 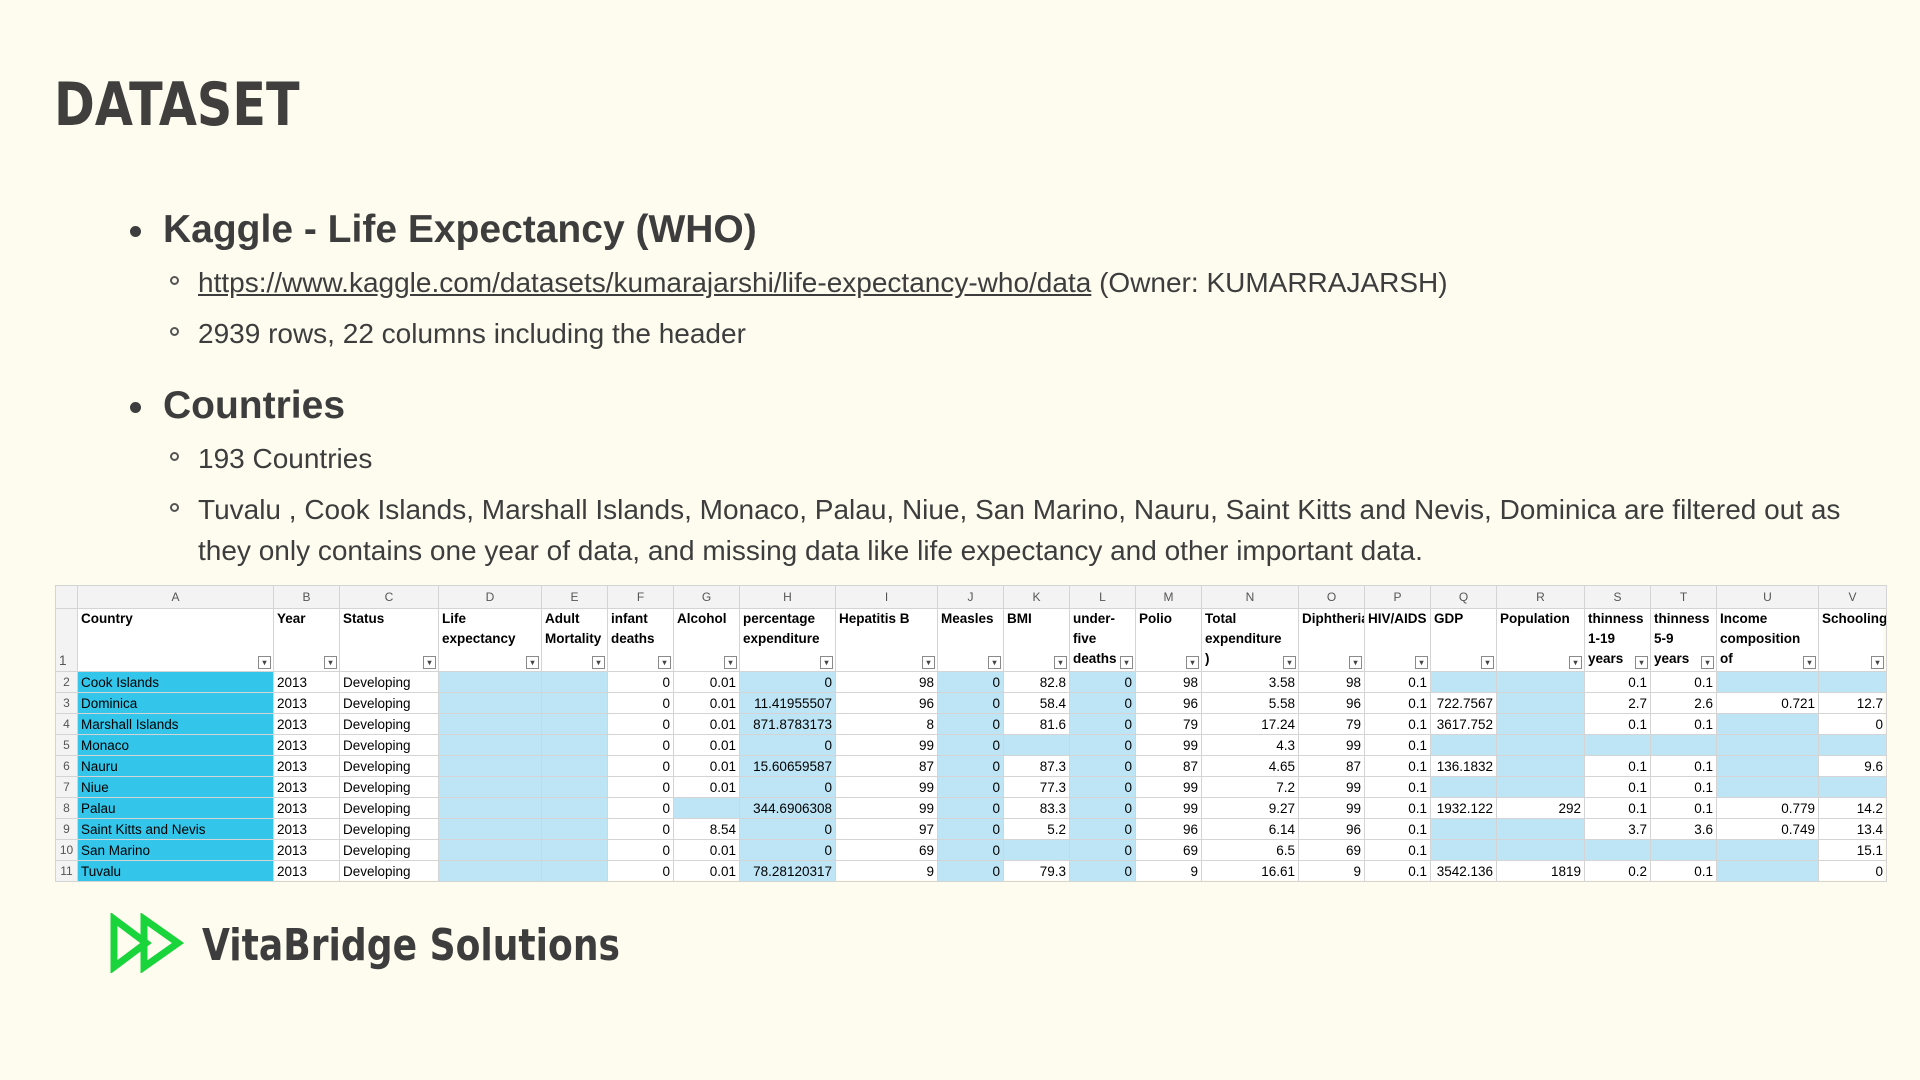 What do you see at coordinates (886, 808) in the screenshot?
I see `table-cell: 99` at bounding box center [886, 808].